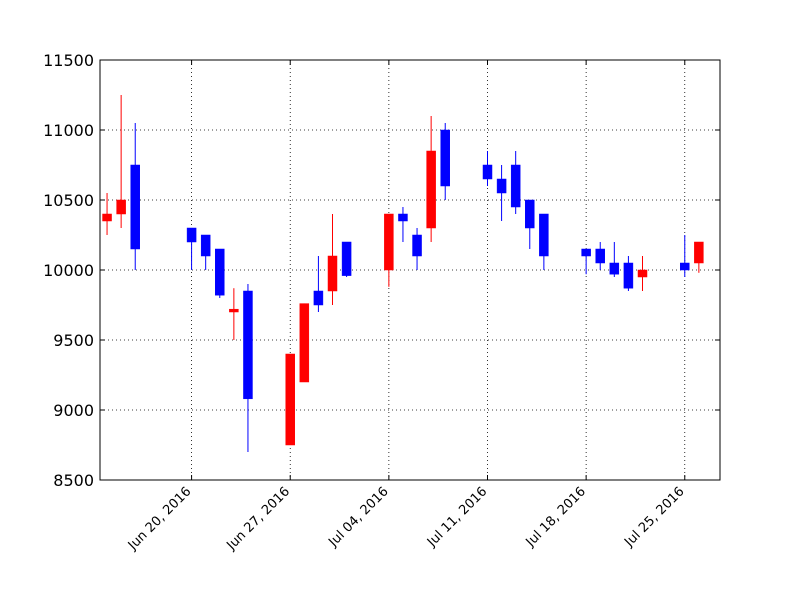 This screenshot has height=600, width=800. Describe the element at coordinates (73, 410) in the screenshot. I see `y-tick-label: 9000` at that location.